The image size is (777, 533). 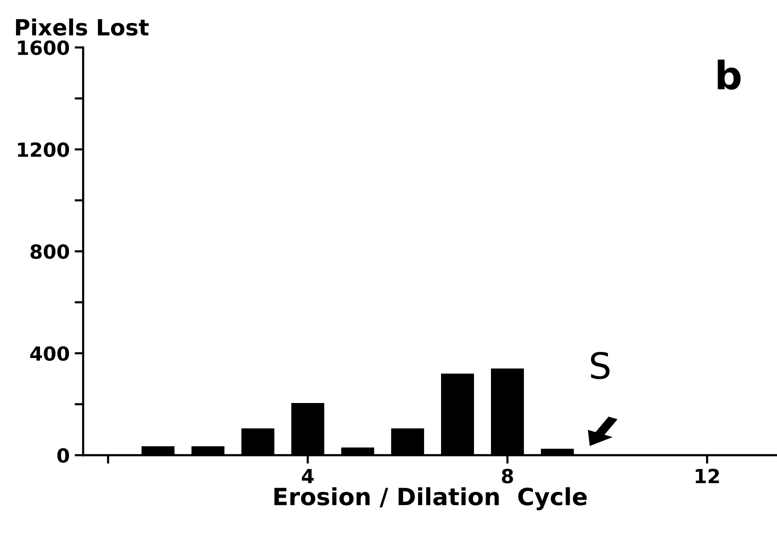 What do you see at coordinates (430, 498) in the screenshot?
I see `x-axis-title: Erosion / Dilation Cycle` at bounding box center [430, 498].